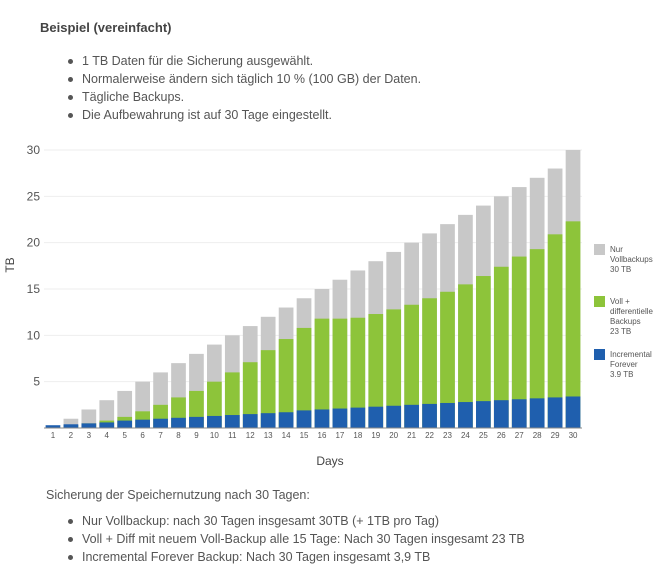  What do you see at coordinates (10, 264) in the screenshot?
I see `y-axis-label: TB` at bounding box center [10, 264].